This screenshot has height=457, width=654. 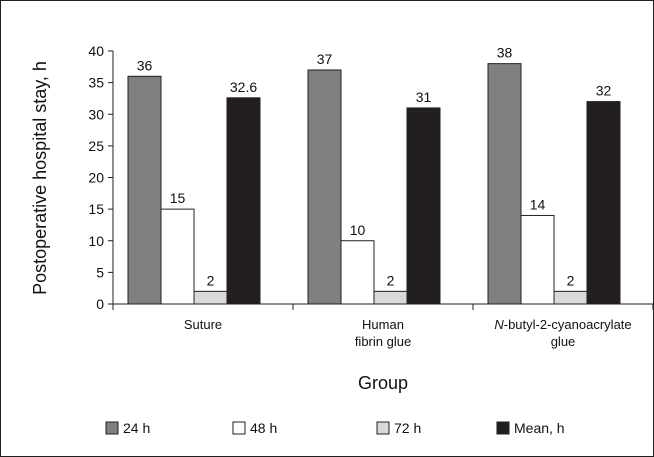 I want to click on y-tick-label: 40, so click(x=96, y=51).